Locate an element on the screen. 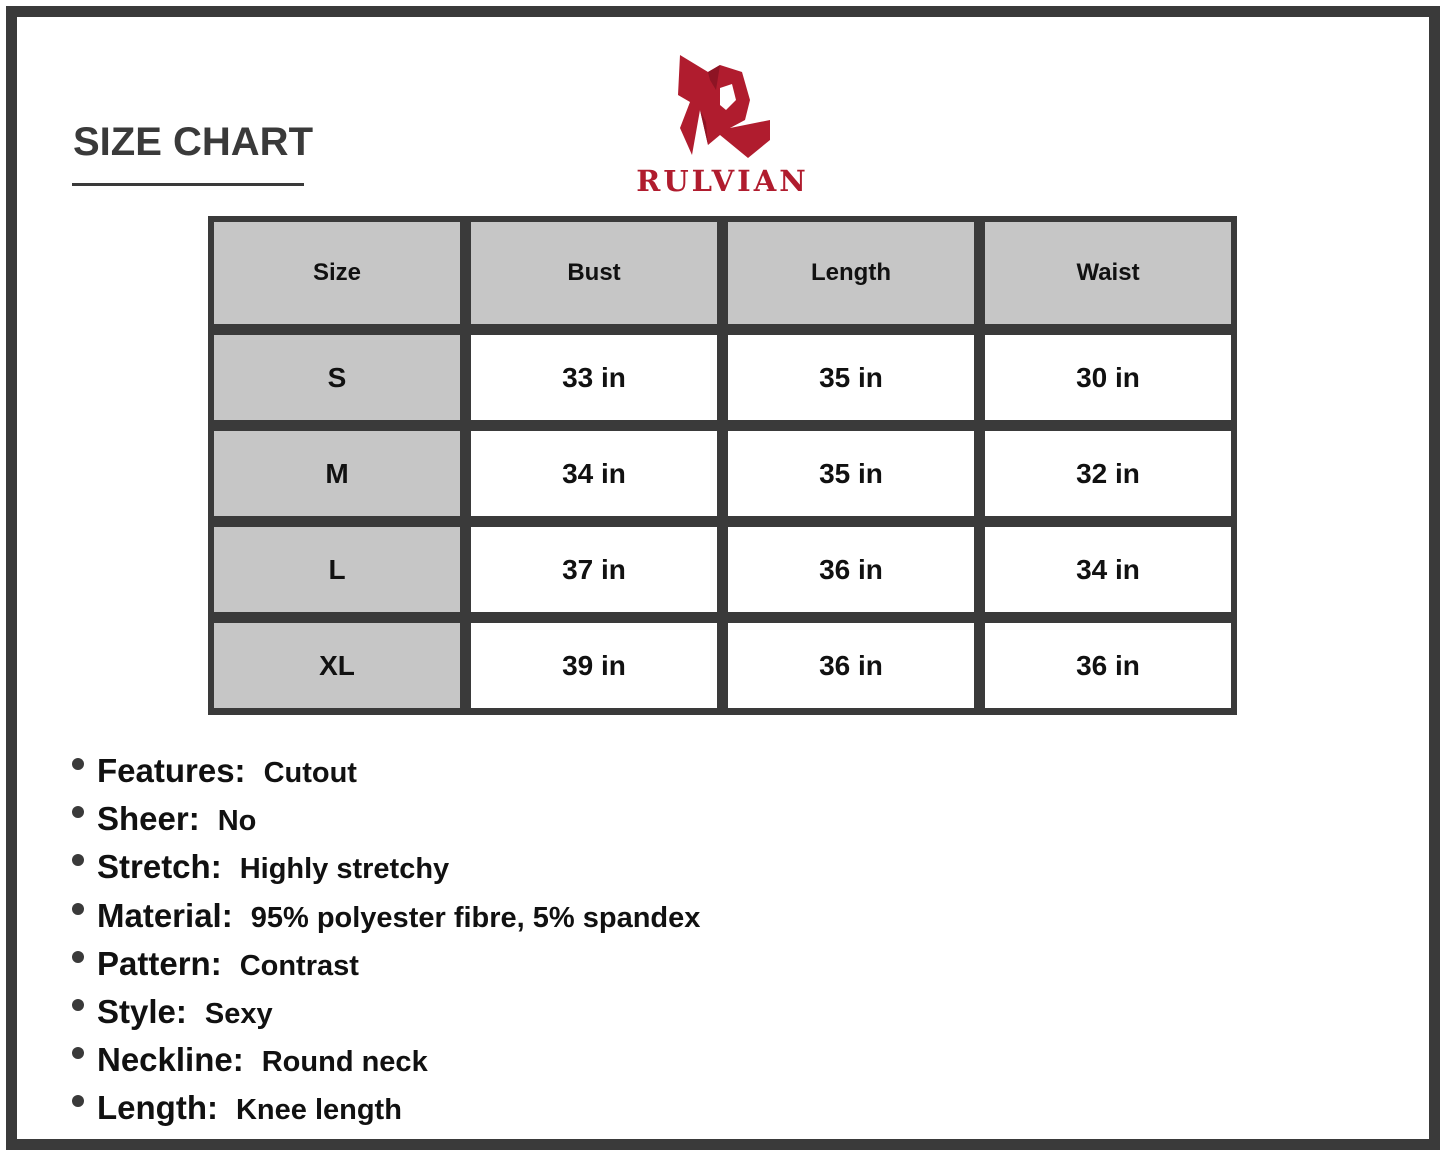  bust-cell: 34 in is located at coordinates (594, 473).